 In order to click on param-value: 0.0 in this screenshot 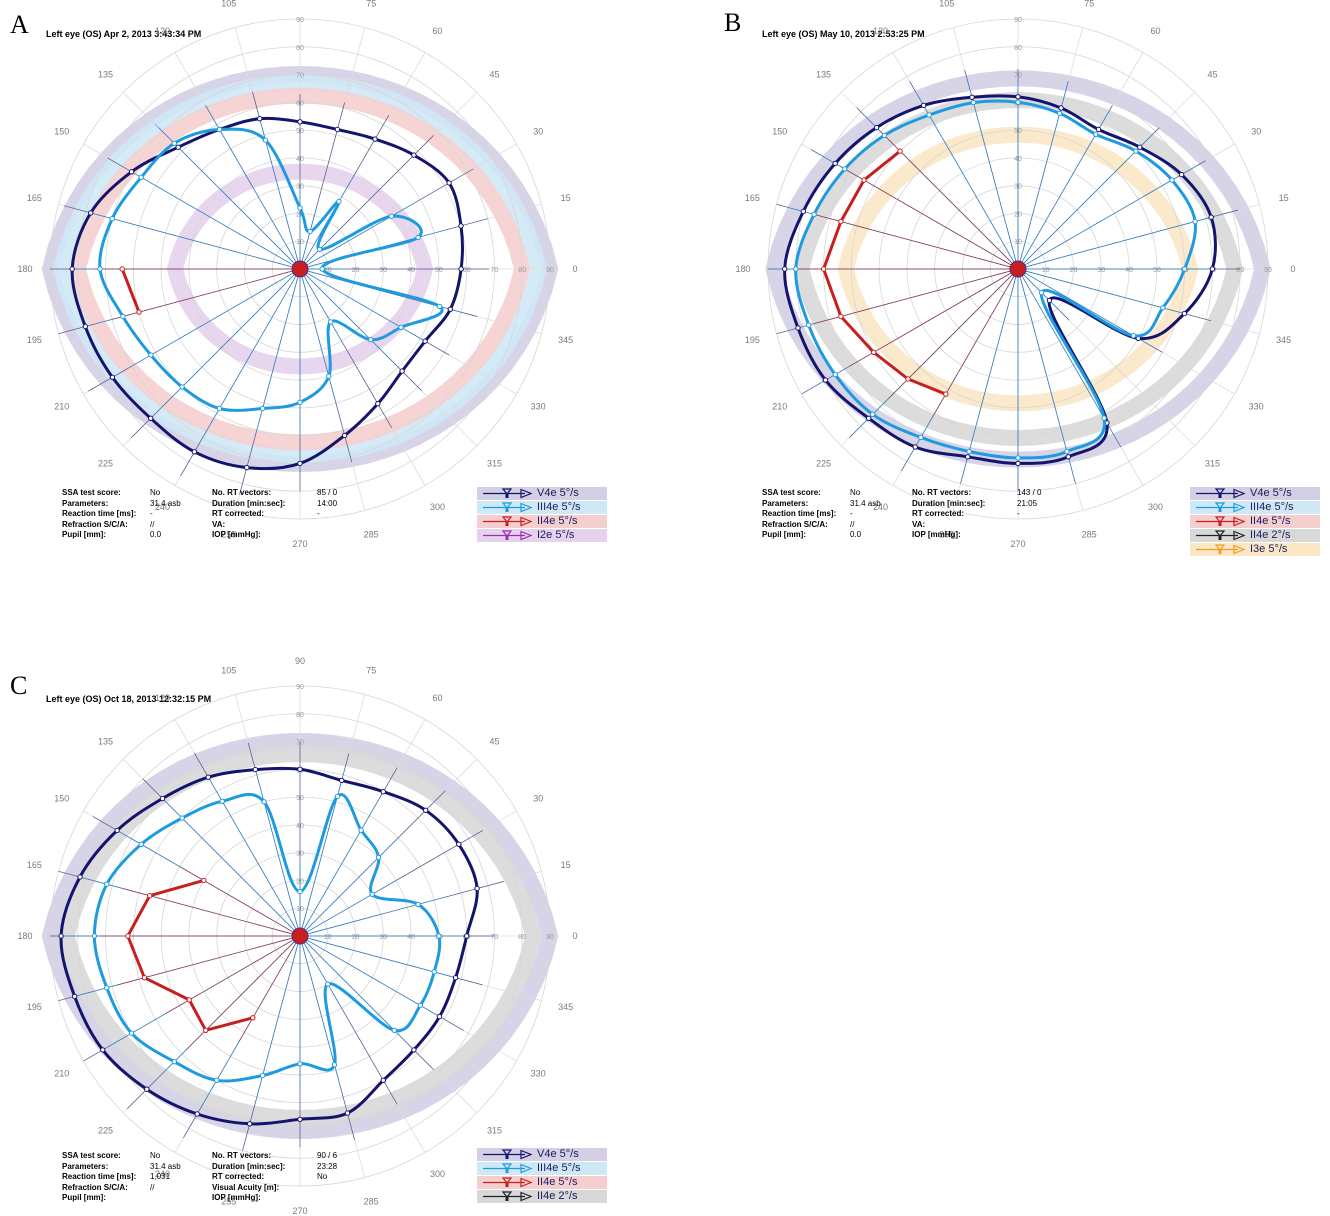, I will do `click(156, 534)`.